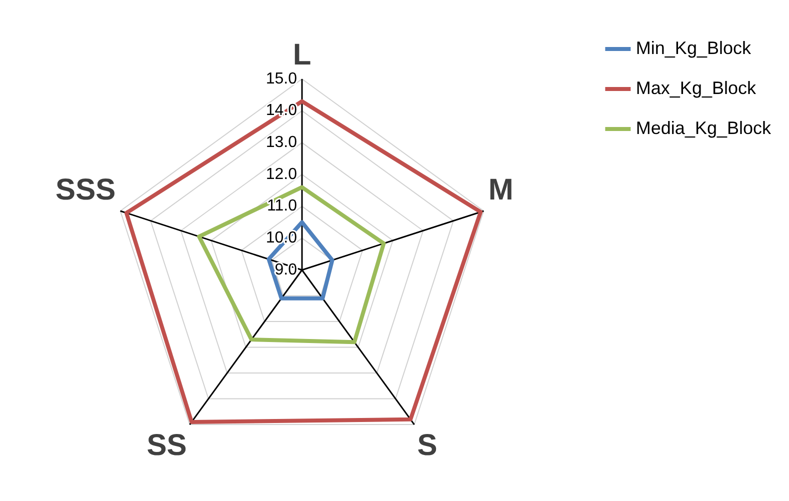 The height and width of the screenshot is (501, 789). I want to click on legend-label: Max_Kg_Block, so click(696, 88).